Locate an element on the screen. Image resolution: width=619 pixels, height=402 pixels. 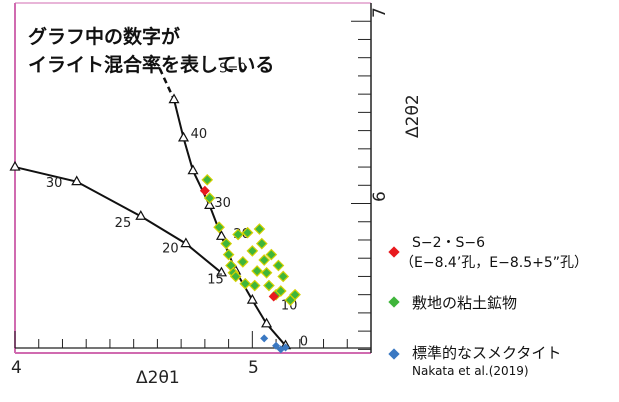
x-tick-4: 4 is located at coordinates (16, 368).